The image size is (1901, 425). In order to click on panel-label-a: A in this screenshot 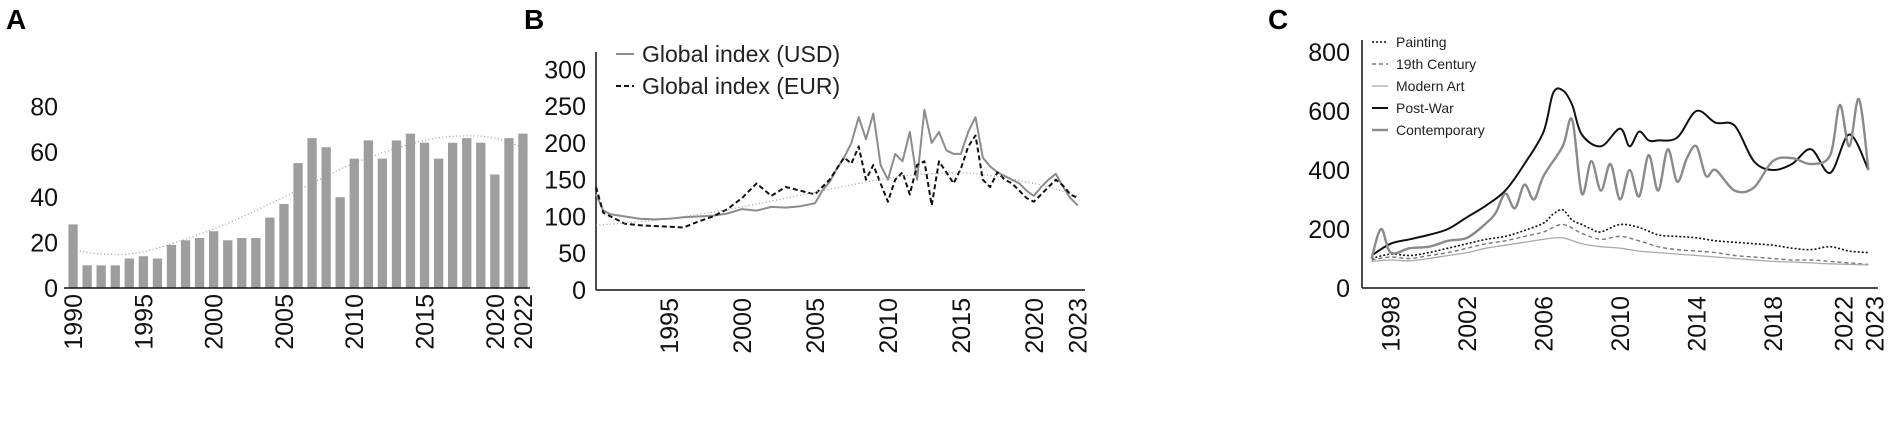, I will do `click(16, 19)`.